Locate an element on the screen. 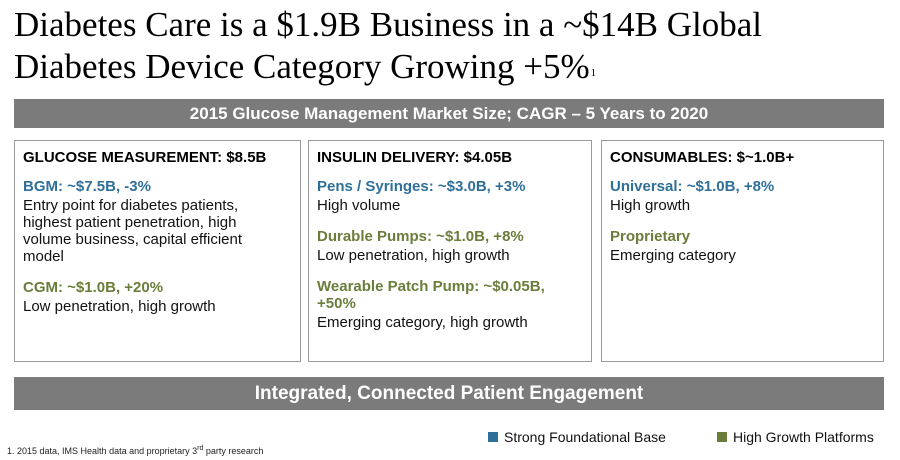 This screenshot has height=460, width=900. column-header: CONSUMABLES: $~1.0B+ is located at coordinates (702, 157).